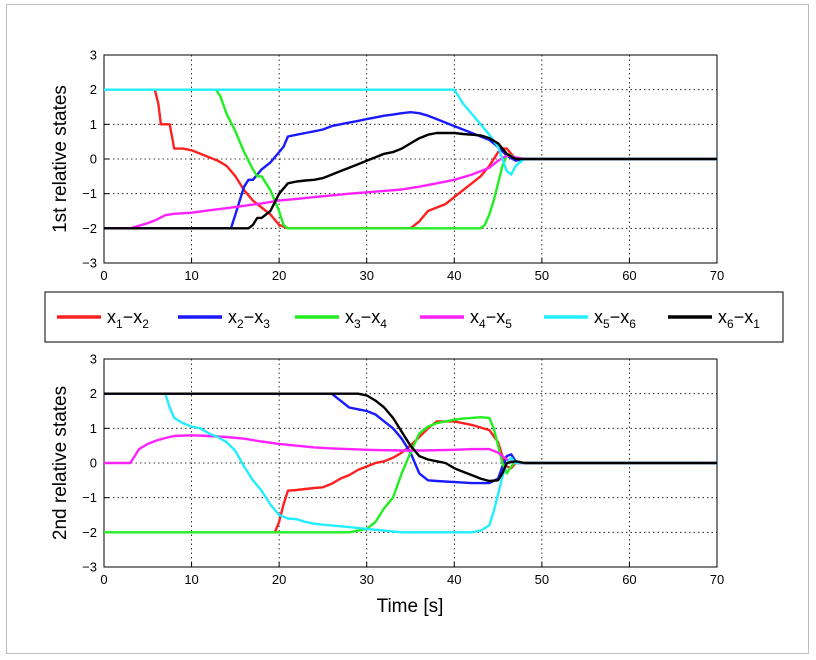 This screenshot has width=816, height=660. Describe the element at coordinates (366, 319) in the screenshot. I see `legend-label: x3−x4` at that location.